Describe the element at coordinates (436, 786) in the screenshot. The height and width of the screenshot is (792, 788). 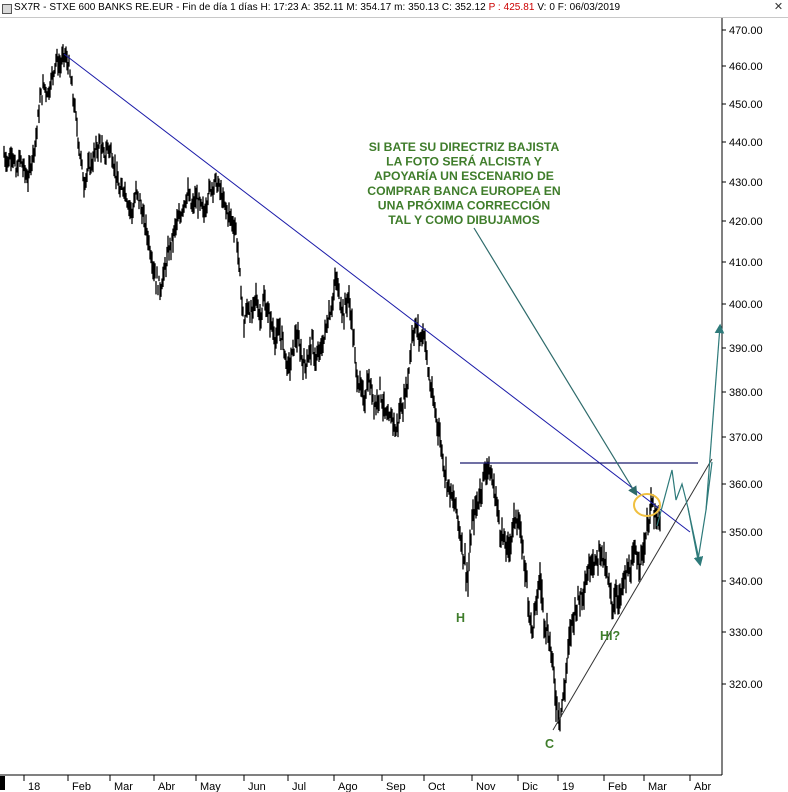
I see `x-tick-label: Oct` at that location.